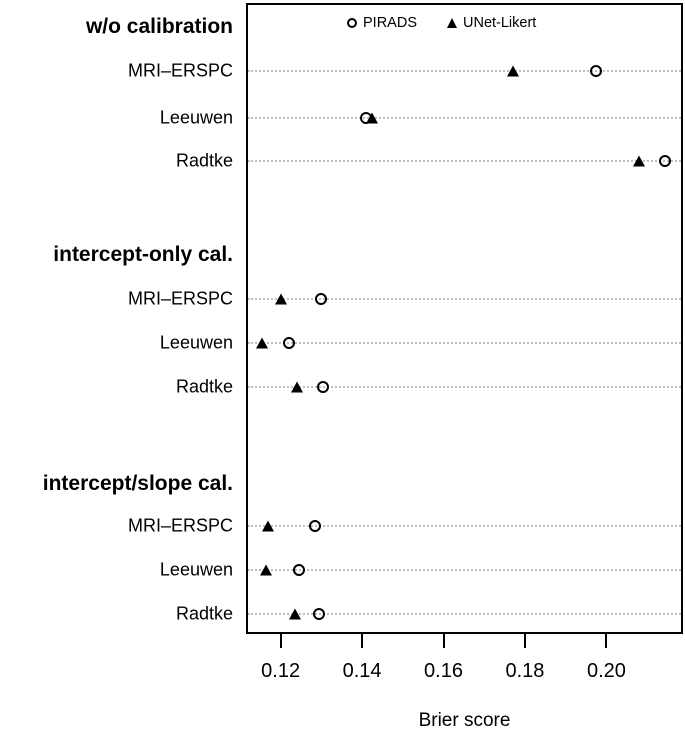  Describe the element at coordinates (362, 671) in the screenshot. I see `x-axis-tick-label: 0.14` at that location.